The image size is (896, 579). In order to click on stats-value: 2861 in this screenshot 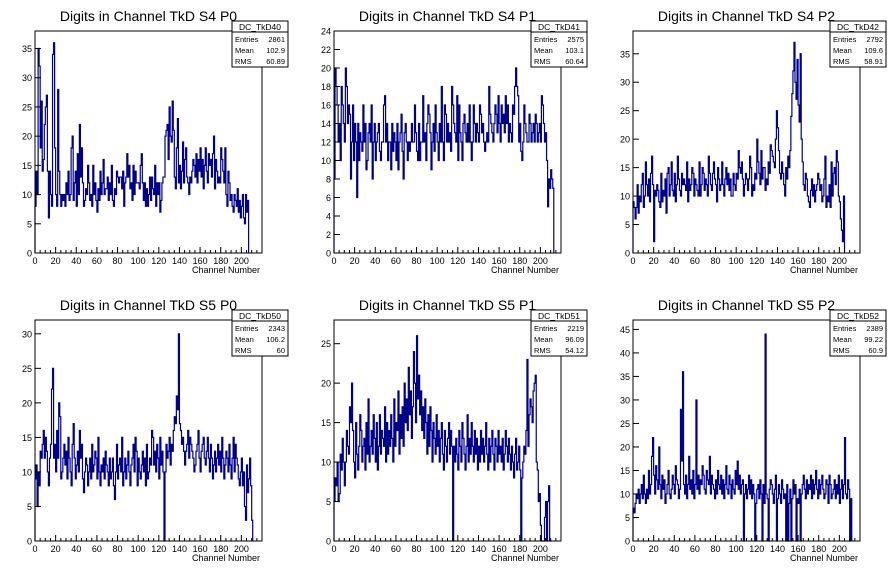, I will do `click(276, 39)`.